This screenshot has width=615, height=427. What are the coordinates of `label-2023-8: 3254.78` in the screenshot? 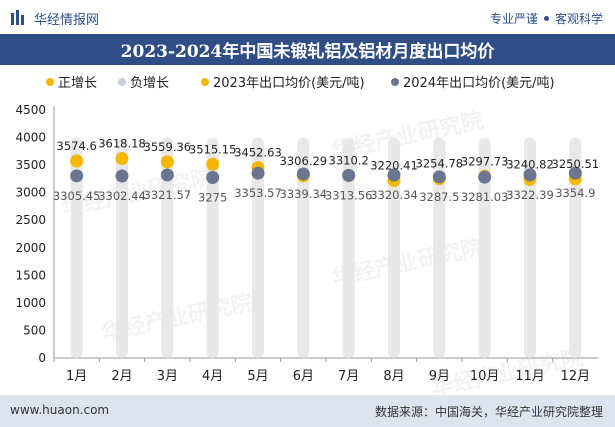 It's located at (440, 164).